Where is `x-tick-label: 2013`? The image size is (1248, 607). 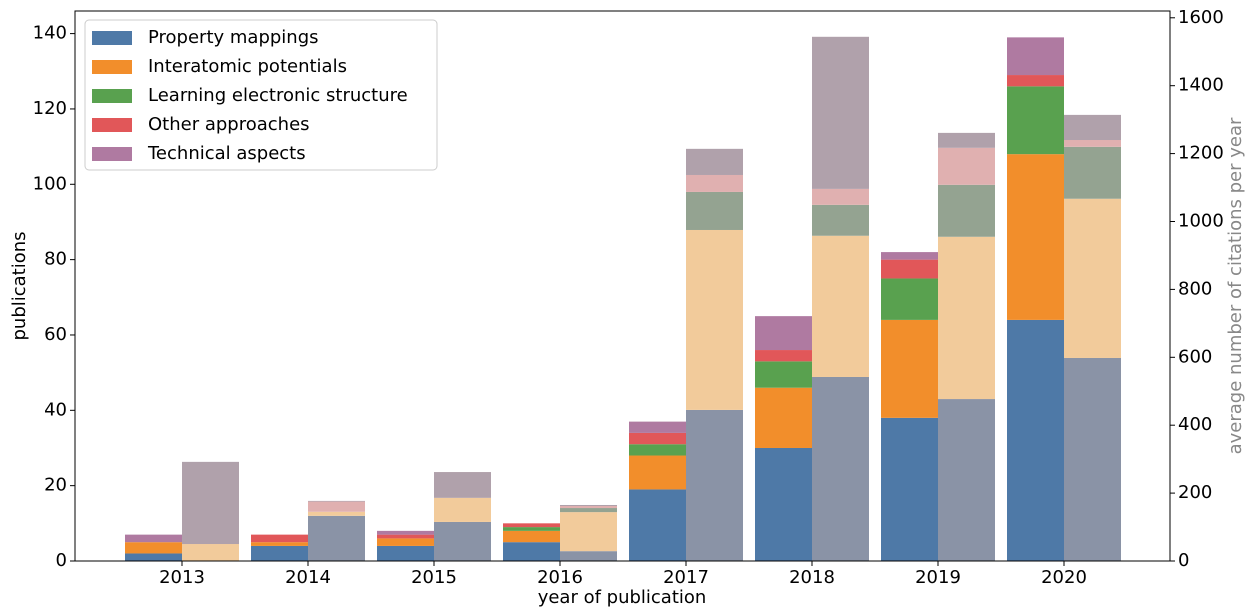
x-tick-label: 2013 is located at coordinates (182, 577).